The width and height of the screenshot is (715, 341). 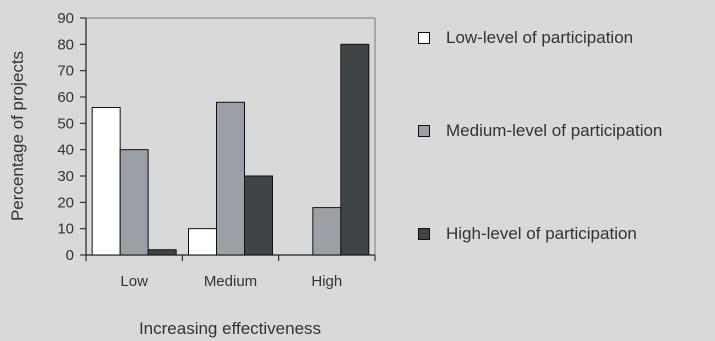 What do you see at coordinates (541, 233) in the screenshot?
I see `legend-label-high-level: High-level of participation` at bounding box center [541, 233].